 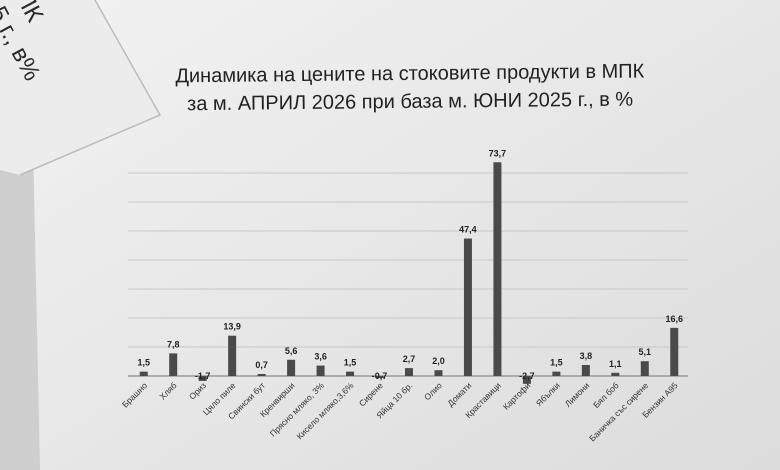 I want to click on category-label: Картофи, so click(x=517, y=396).